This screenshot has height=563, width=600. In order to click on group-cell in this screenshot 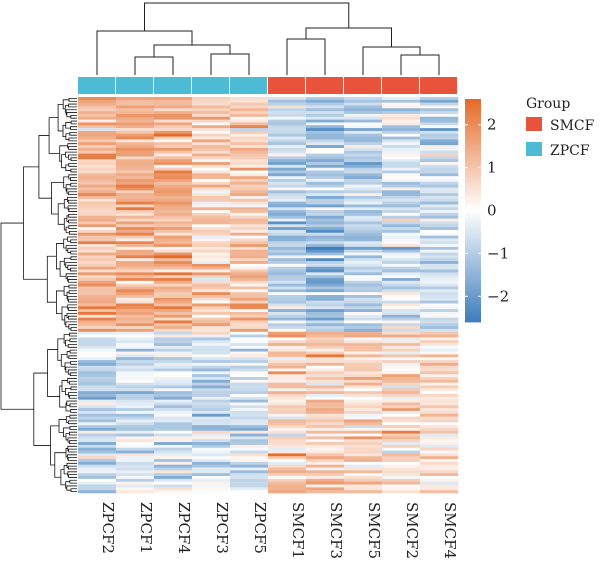, I will do `click(96, 85)`.